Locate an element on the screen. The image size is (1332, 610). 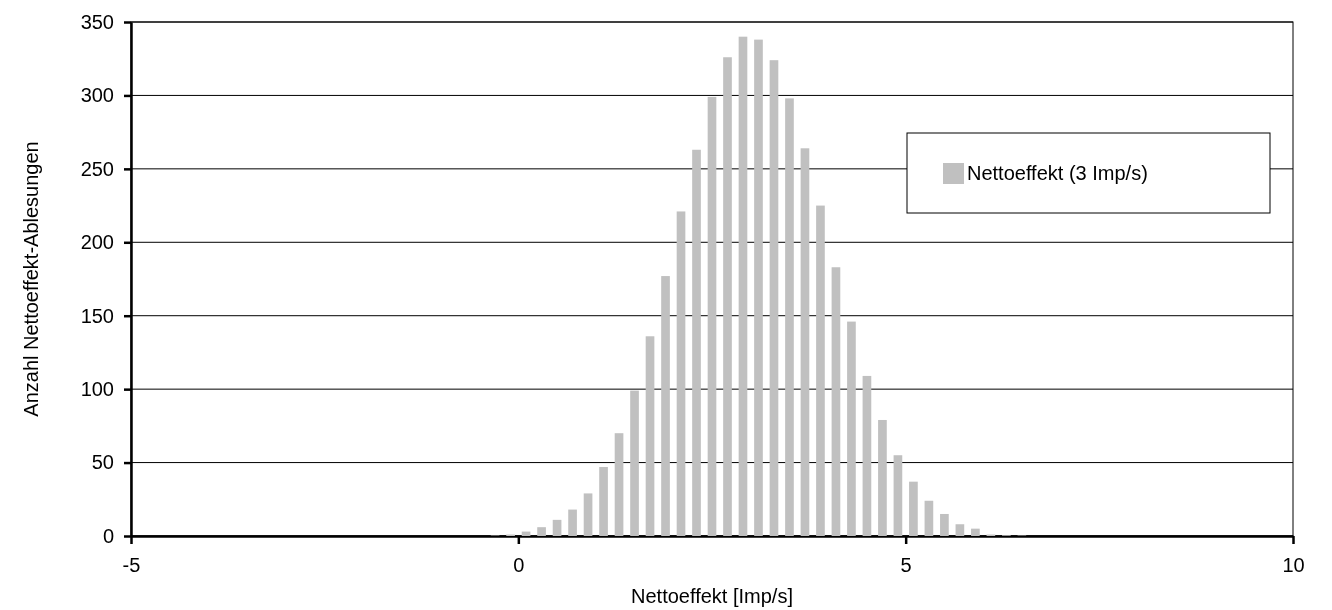
x-axis-title: Nettoeffekt [Imp/s] is located at coordinates (712, 596).